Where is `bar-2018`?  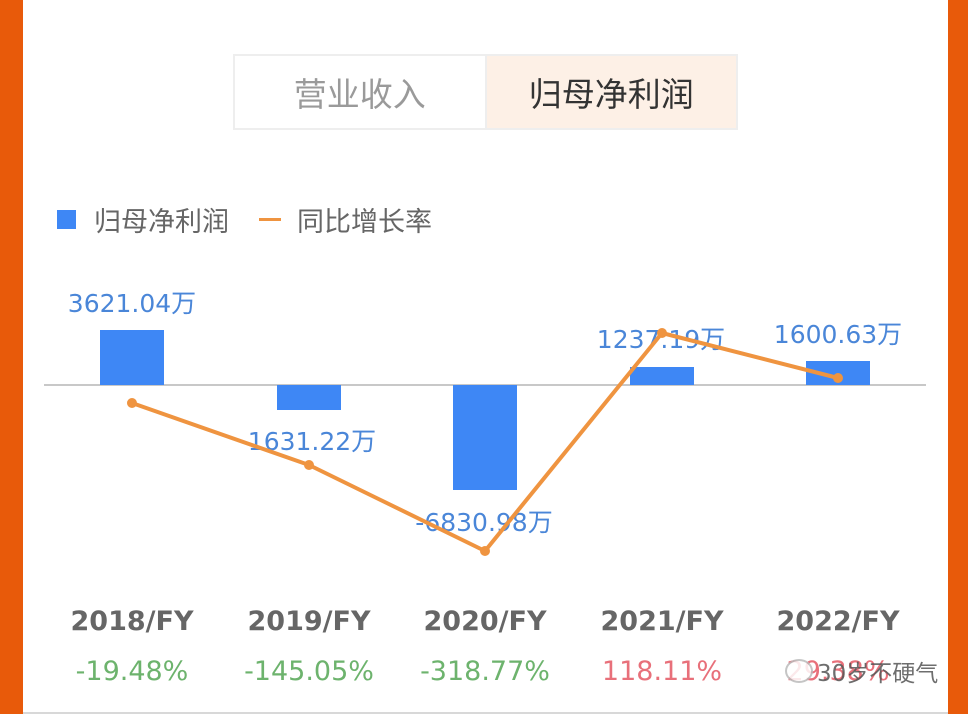 bar-2018 is located at coordinates (132, 357).